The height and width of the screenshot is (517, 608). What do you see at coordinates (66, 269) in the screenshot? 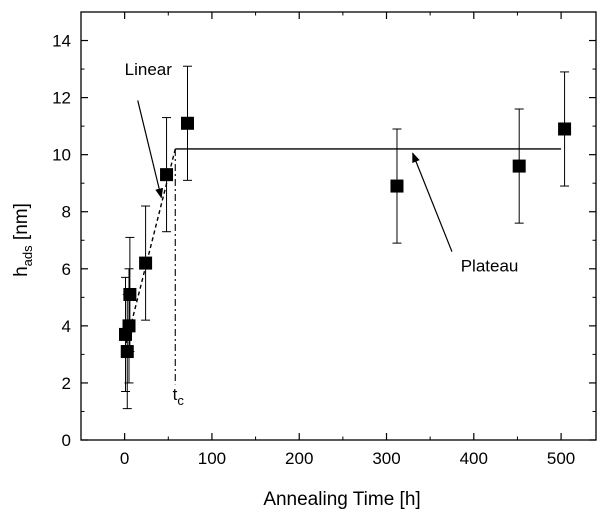
I see `y-tick-label: 6` at bounding box center [66, 269].